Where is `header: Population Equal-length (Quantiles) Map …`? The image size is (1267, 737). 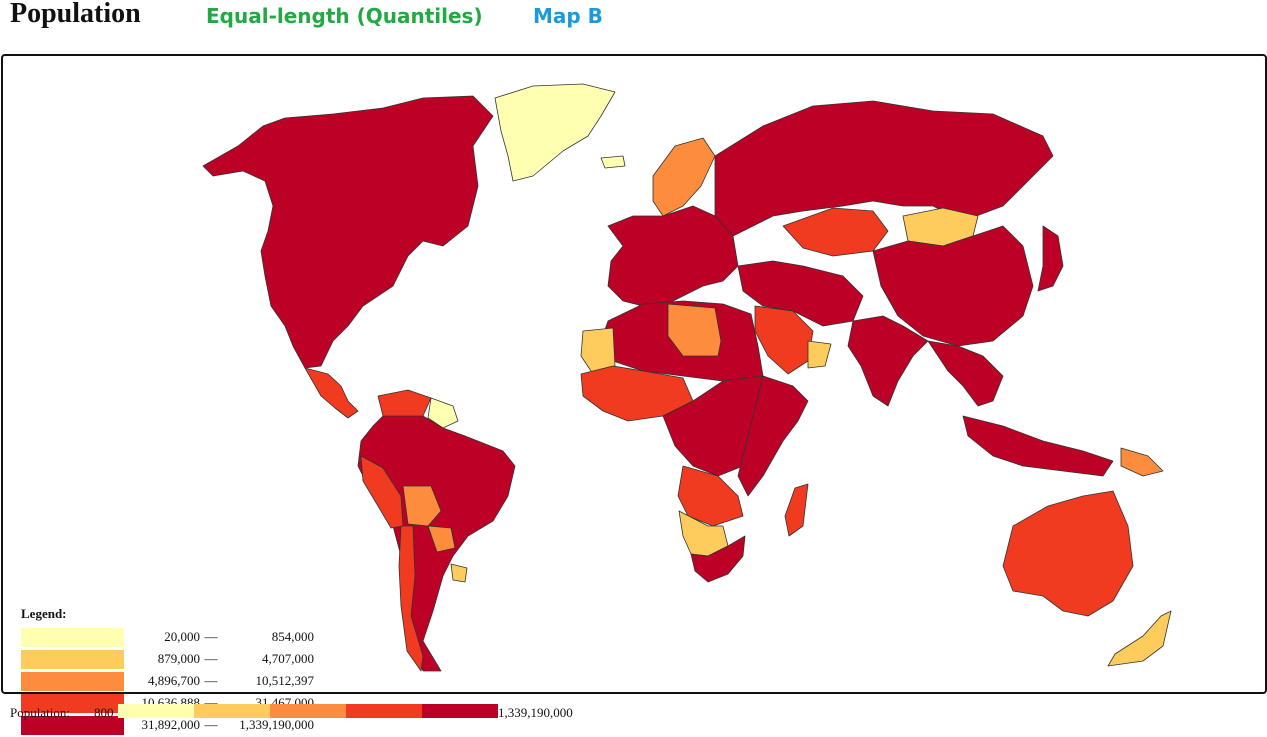
header: Population Equal-length (Quantiles) Map … is located at coordinates (633, 26).